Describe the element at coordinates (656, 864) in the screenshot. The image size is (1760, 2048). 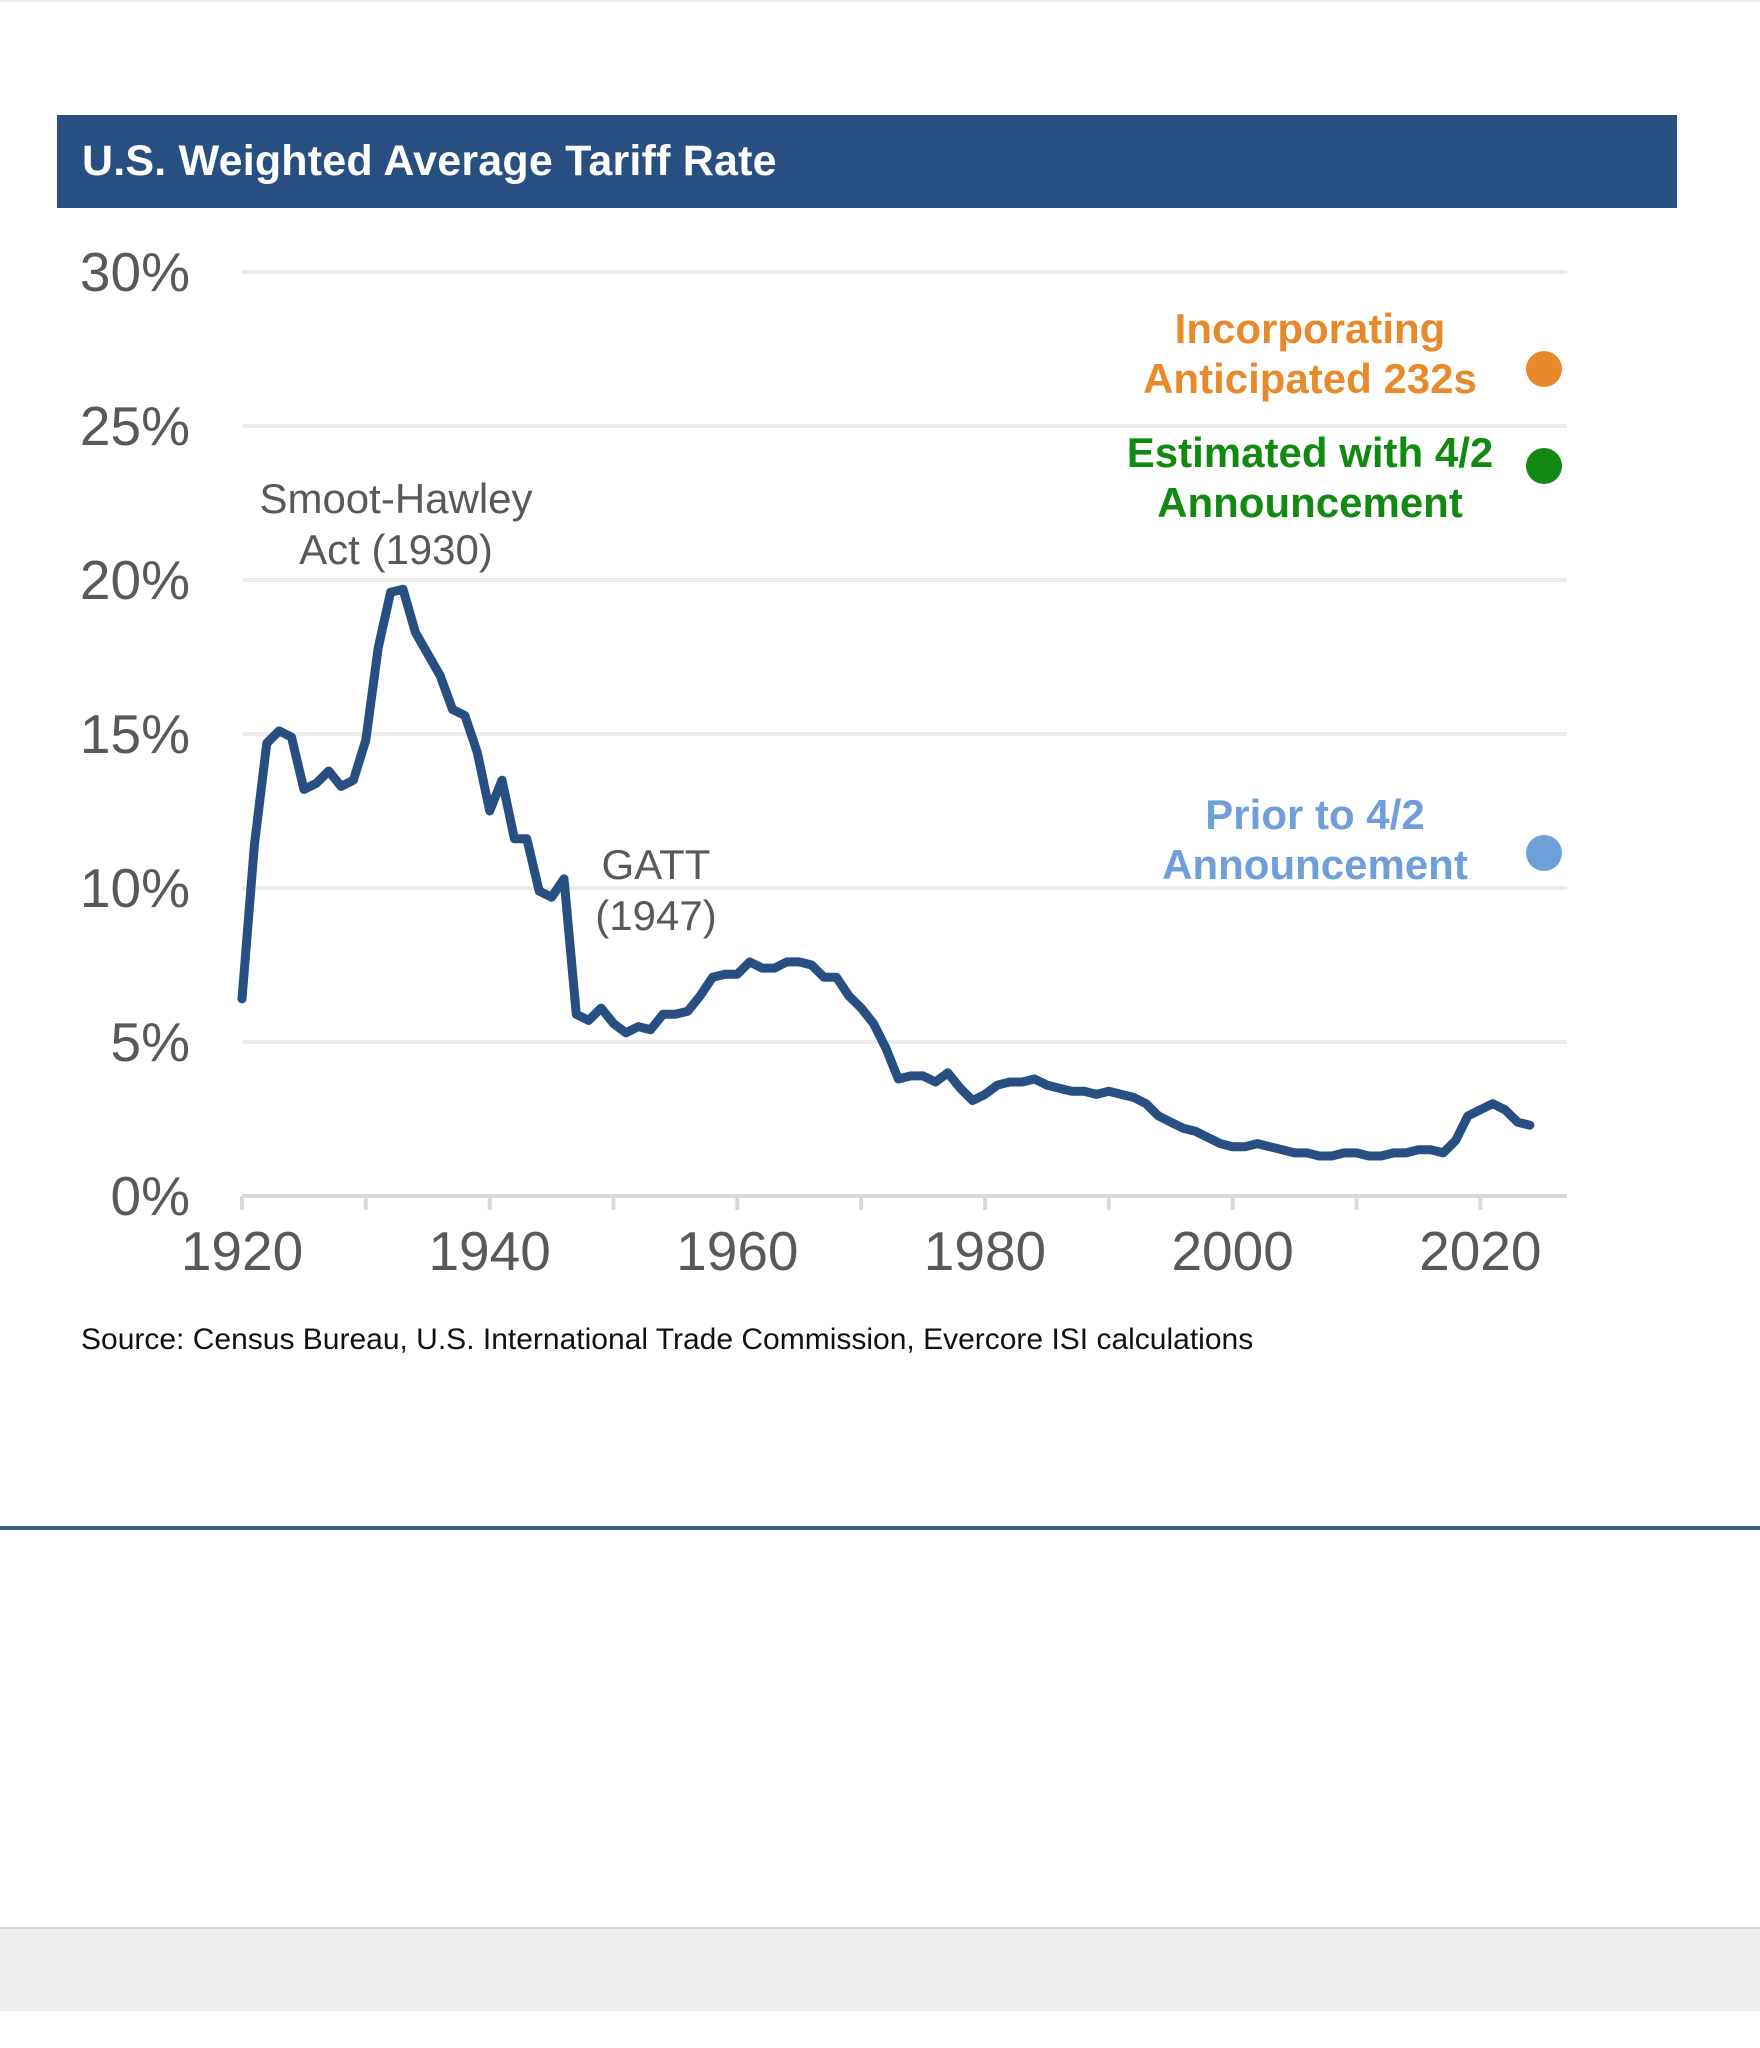
I see `annotation-gatt-line-1: GATT` at that location.